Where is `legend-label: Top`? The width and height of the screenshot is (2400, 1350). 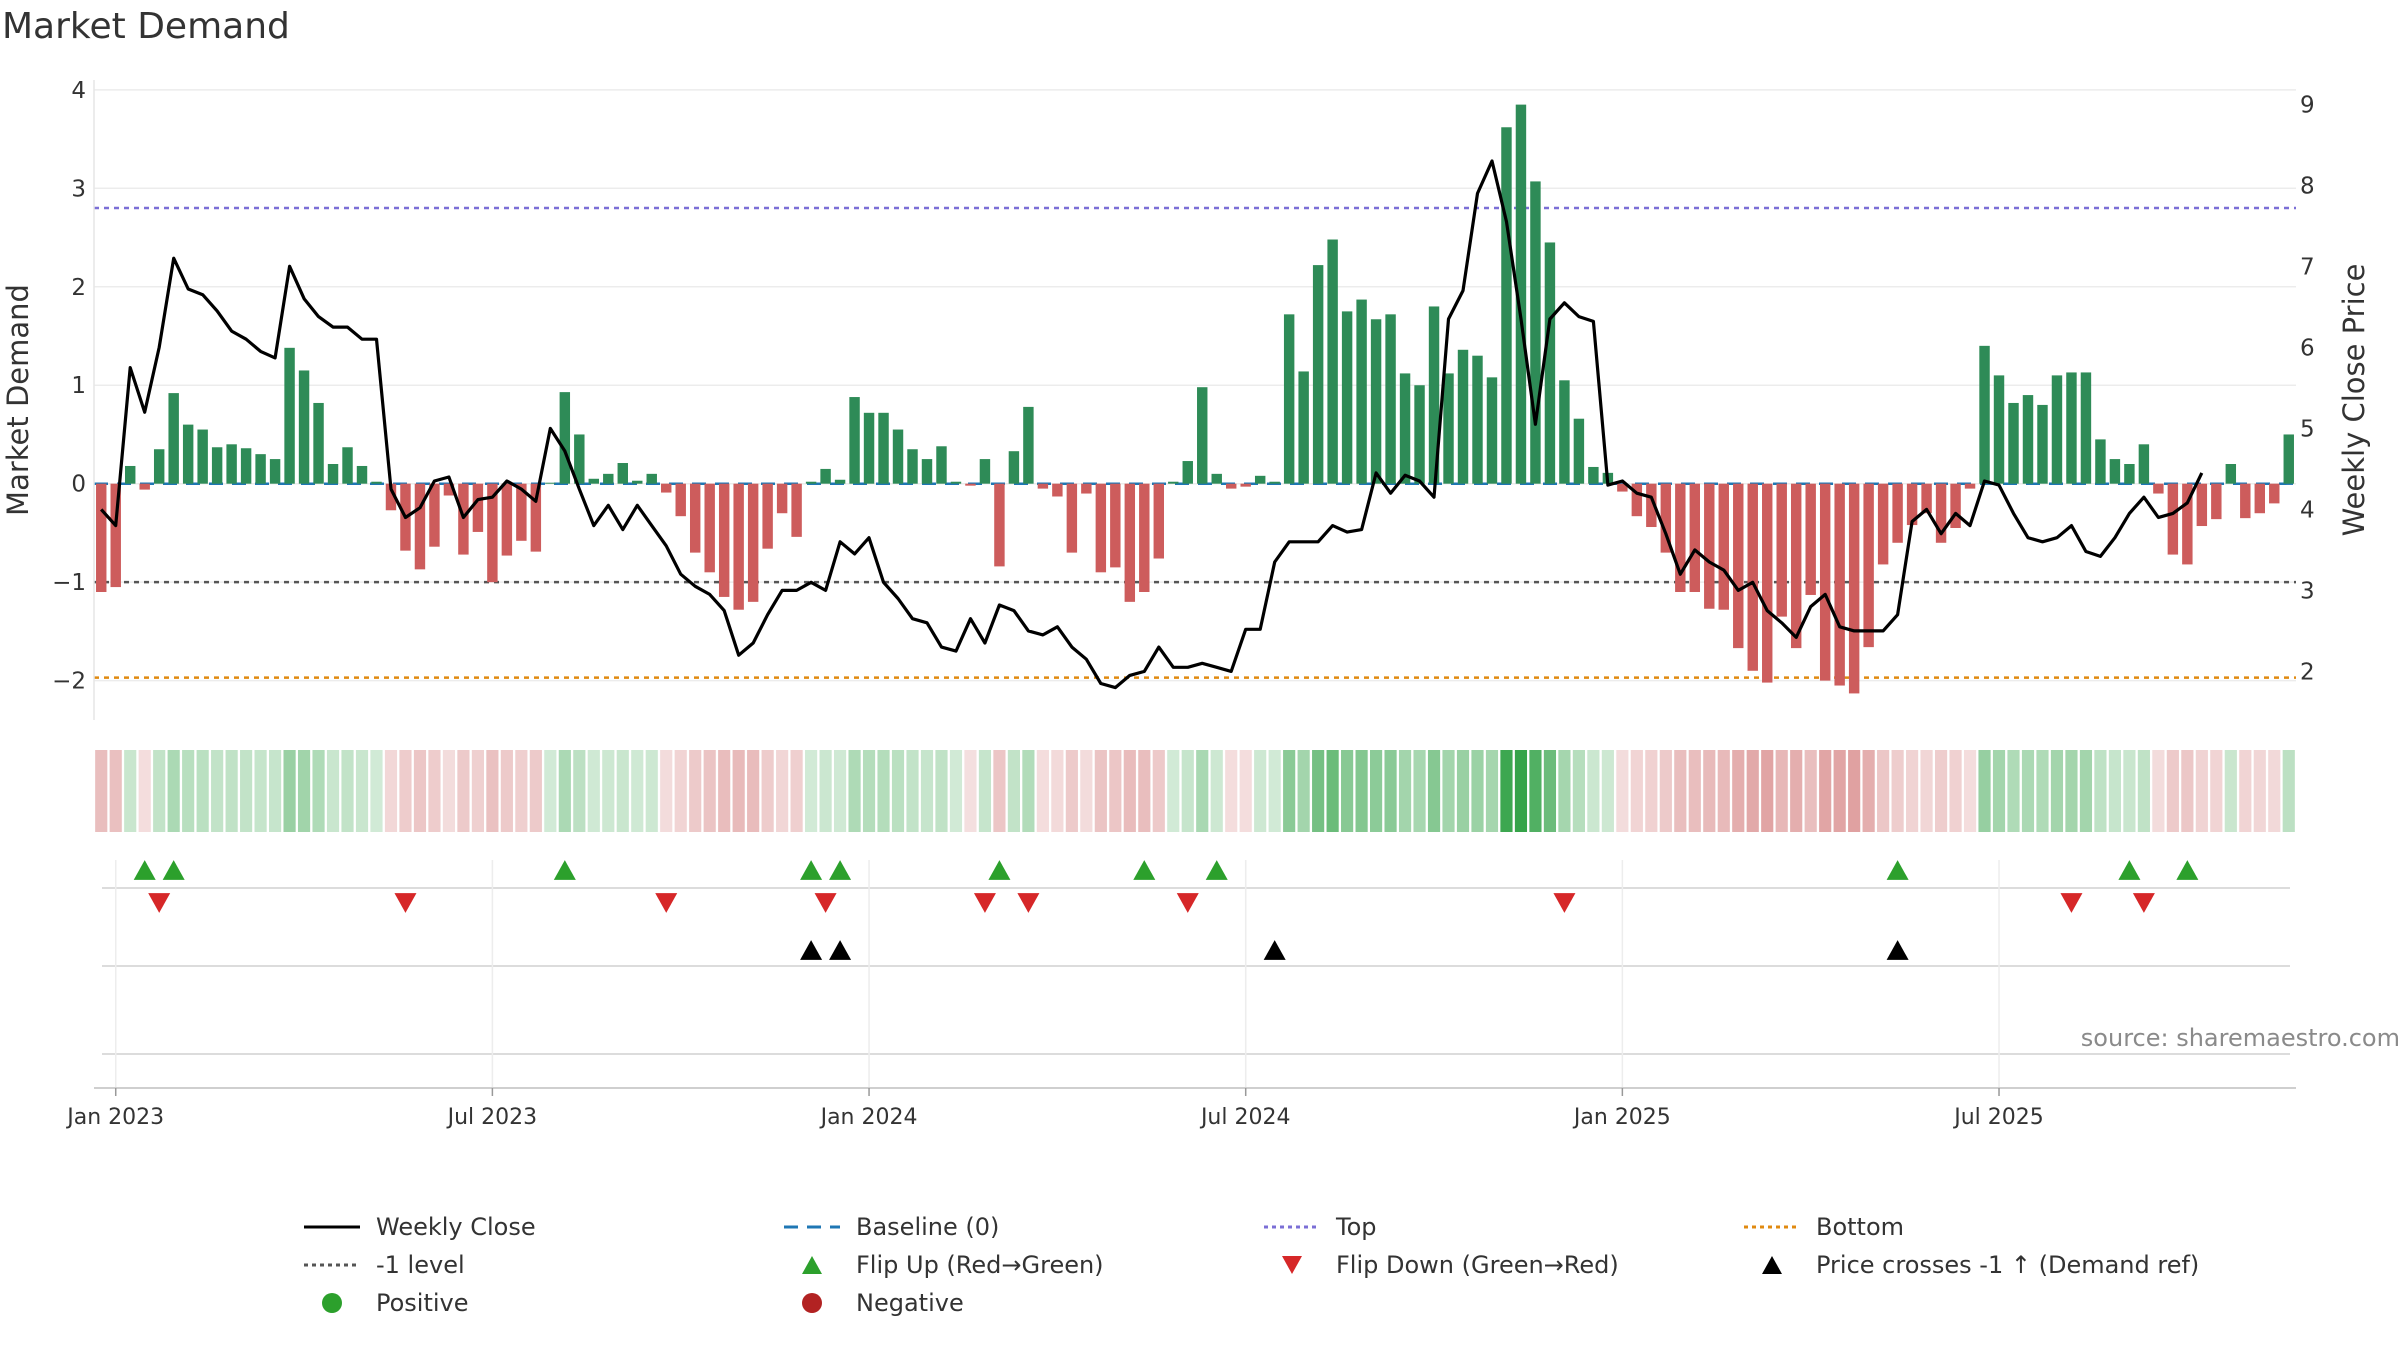 legend-label: Top is located at coordinates (1356, 1227).